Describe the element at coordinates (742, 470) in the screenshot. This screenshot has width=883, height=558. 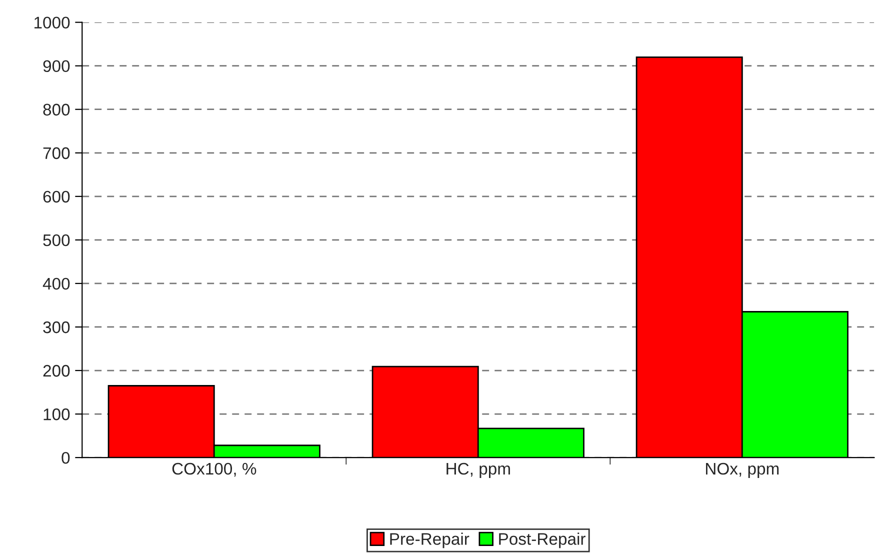
I see `x-tick-label: NOx, ppm` at that location.